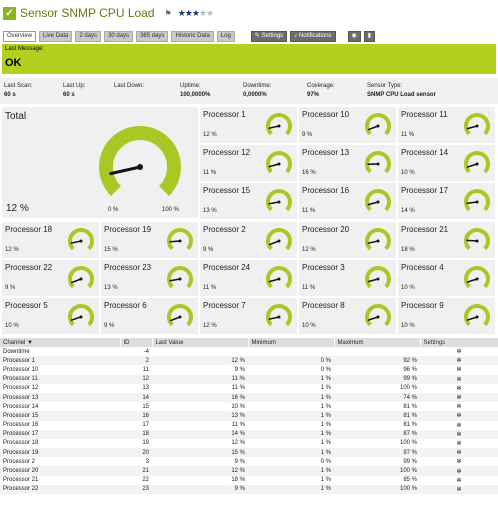 The width and height of the screenshot is (498, 531). Describe the element at coordinates (408, 326) in the screenshot. I see `gauge-tile-value: 10 %` at that location.